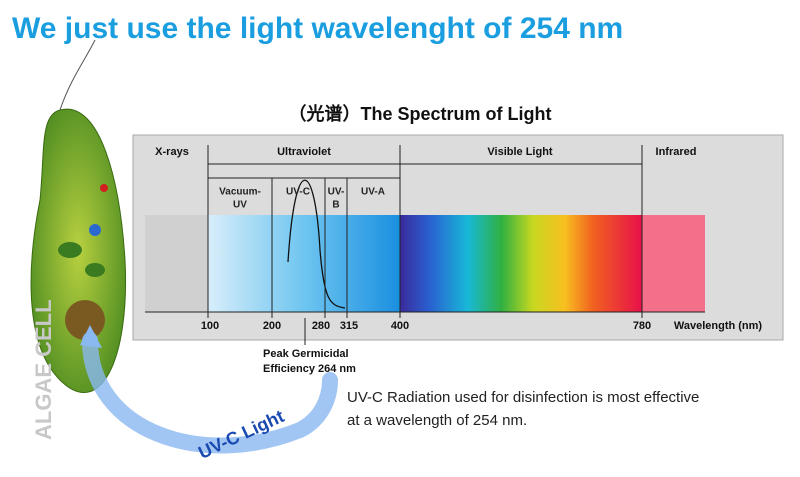  Describe the element at coordinates (437, 420) in the screenshot. I see `note: at a wavelength of 254 nm.` at that location.